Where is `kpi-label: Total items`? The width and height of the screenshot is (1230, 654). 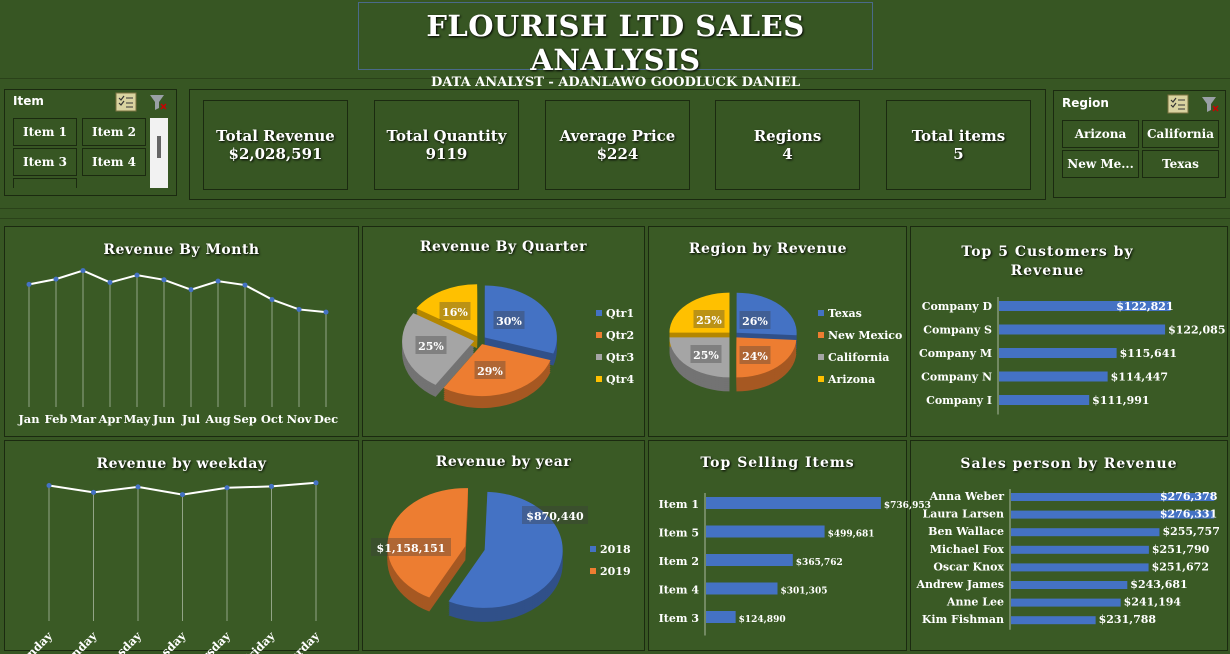
kpi-label: Total items is located at coordinates (958, 136).